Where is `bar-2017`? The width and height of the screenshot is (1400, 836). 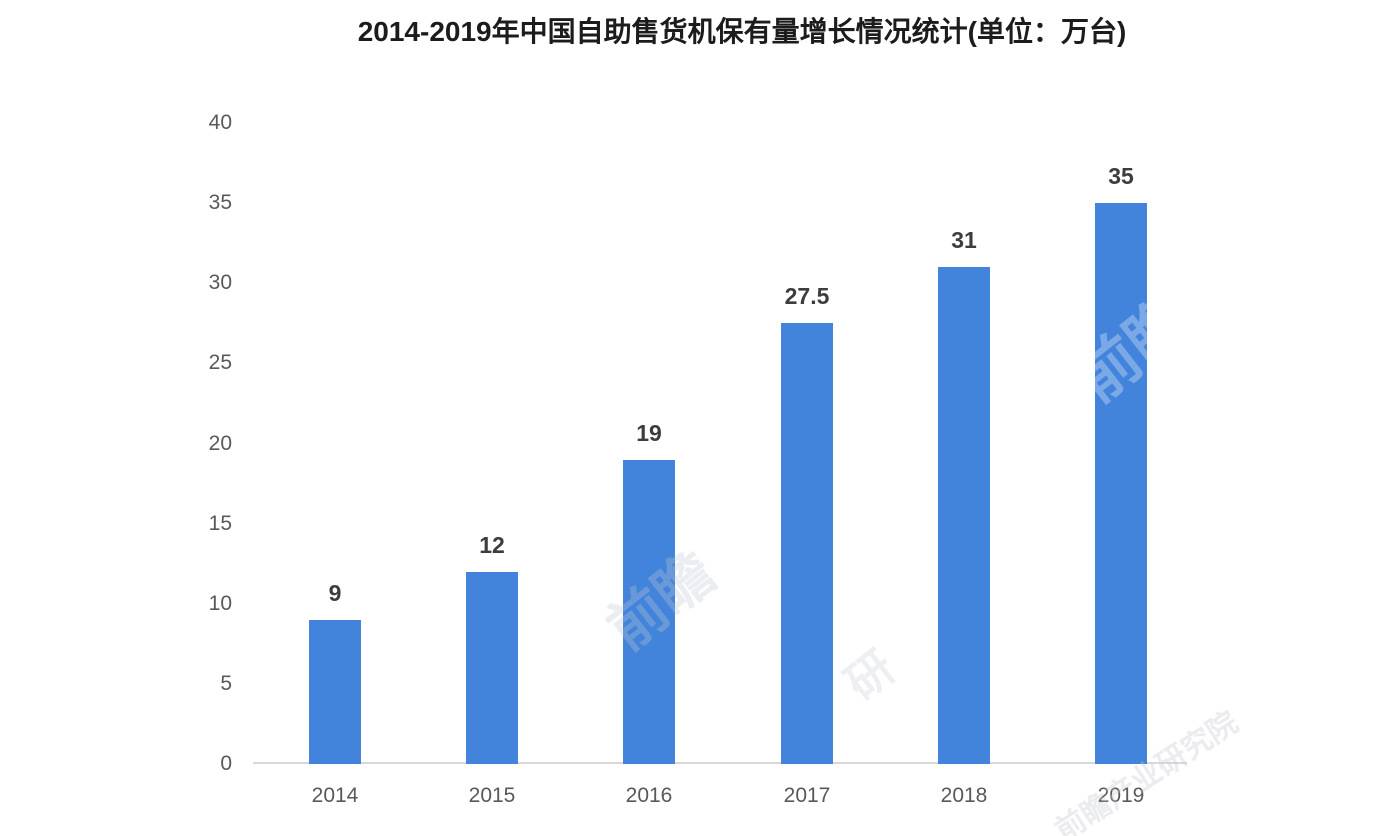 bar-2017 is located at coordinates (807, 543).